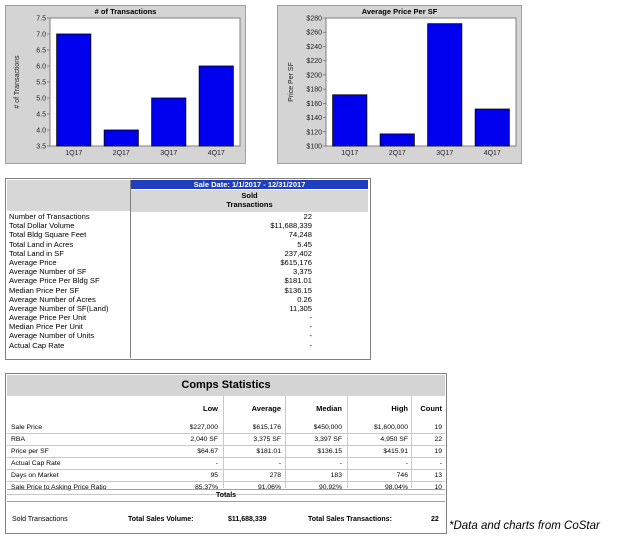  I want to click on cell-low: $227,000, so click(203, 427).